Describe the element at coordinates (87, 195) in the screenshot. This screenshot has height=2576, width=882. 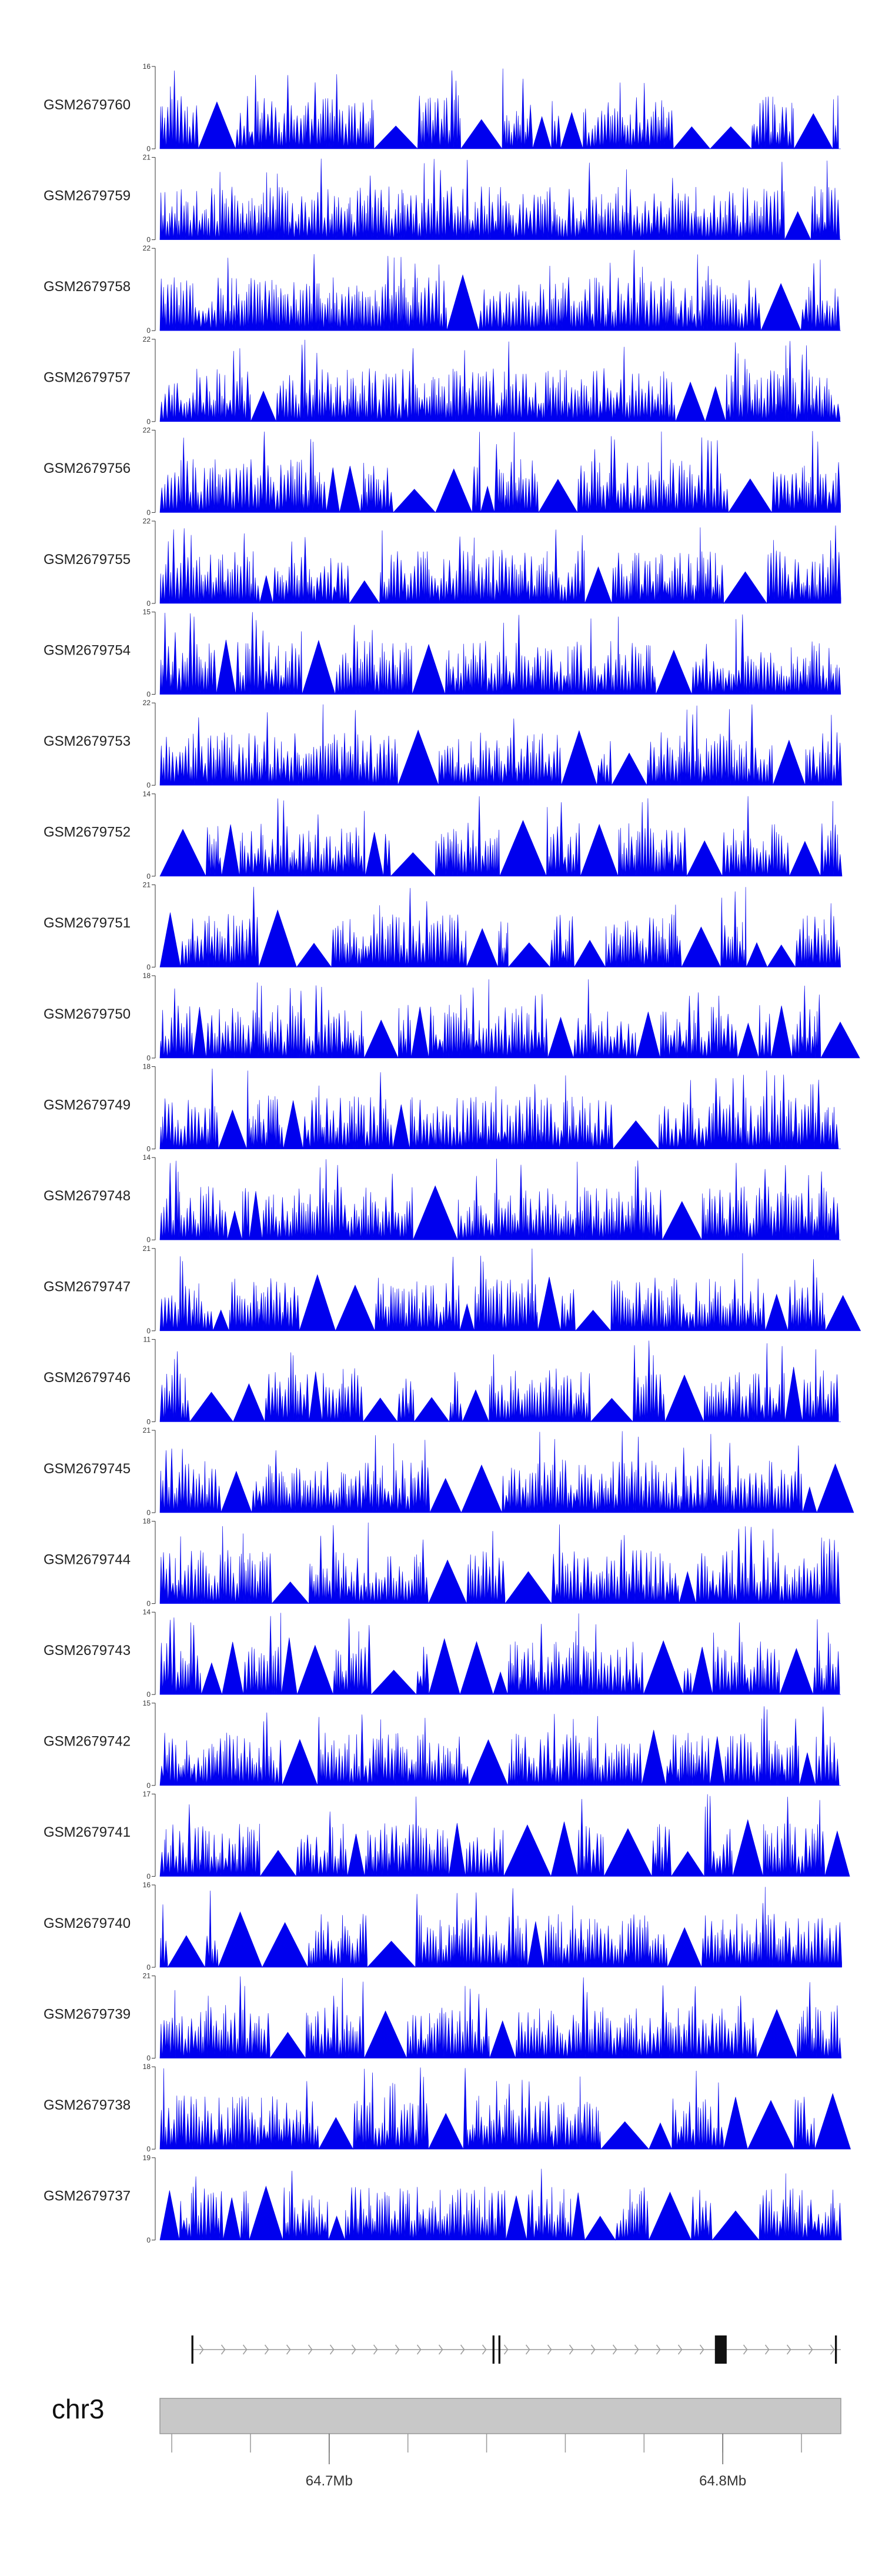
I see `track-label: GSM2679759` at that location.